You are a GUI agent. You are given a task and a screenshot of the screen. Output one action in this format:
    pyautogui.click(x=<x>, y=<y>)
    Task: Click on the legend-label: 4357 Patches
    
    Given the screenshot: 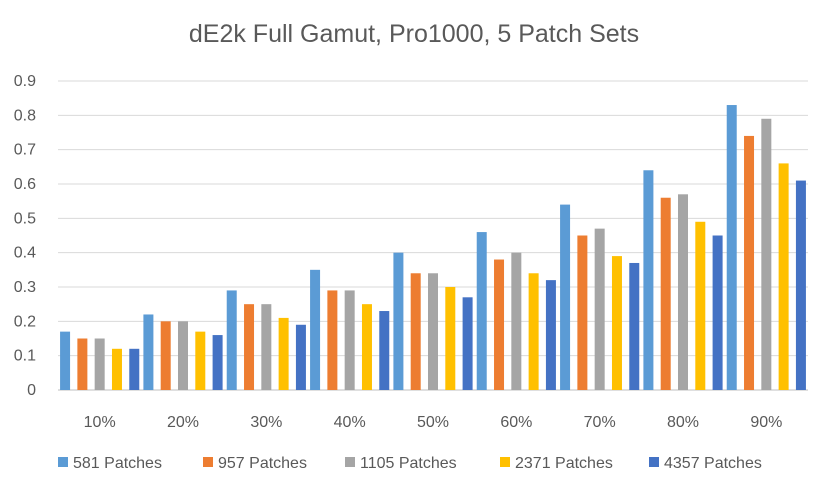 What is the action you would take?
    pyautogui.click(x=713, y=463)
    